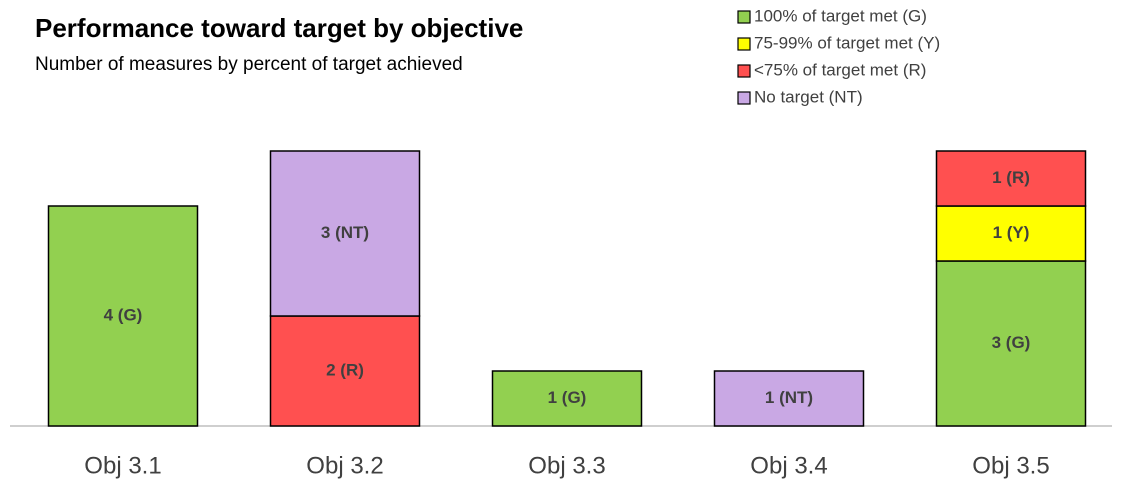  Describe the element at coordinates (808, 96) in the screenshot. I see `legend-label: No target (NT)` at that location.